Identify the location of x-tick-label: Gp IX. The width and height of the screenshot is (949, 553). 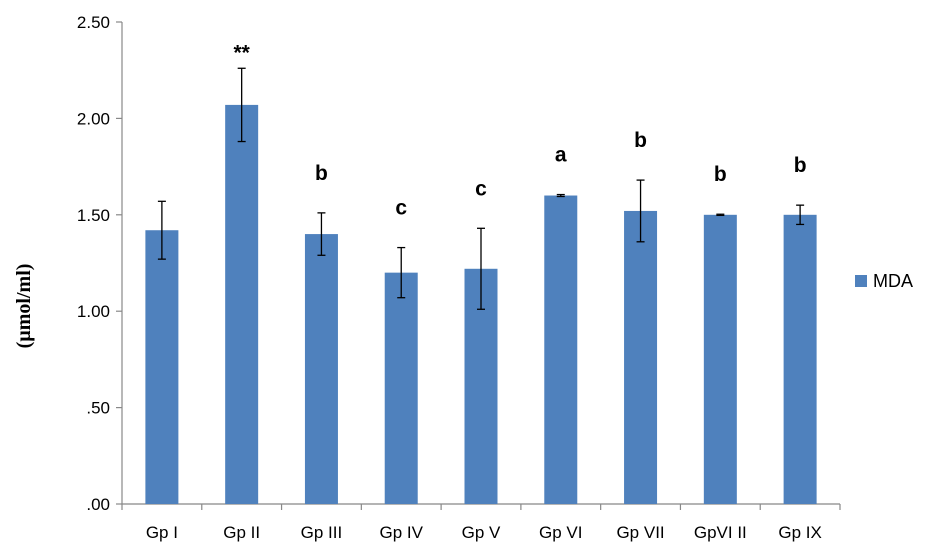
(799, 532).